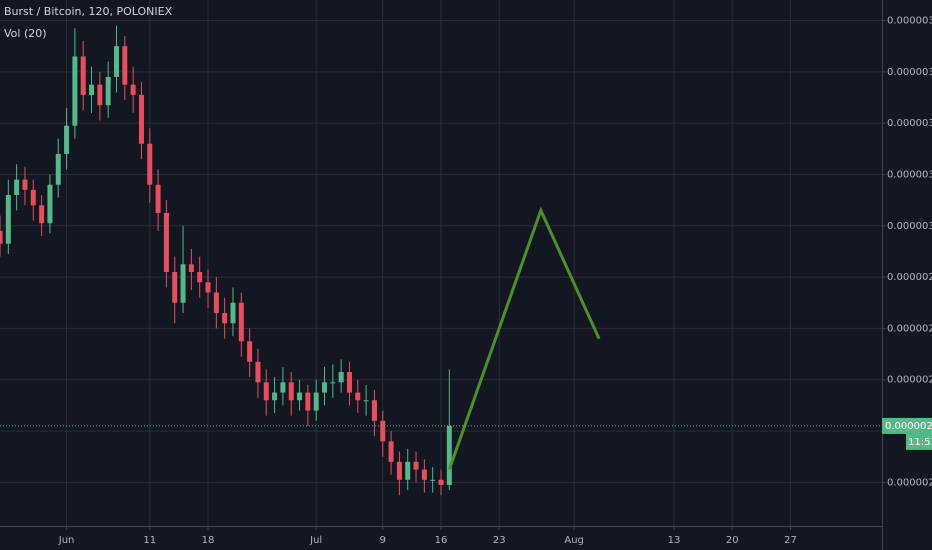 The height and width of the screenshot is (550, 932). Describe the element at coordinates (909, 328) in the screenshot. I see `y-tick-label: 0.00000260` at that location.